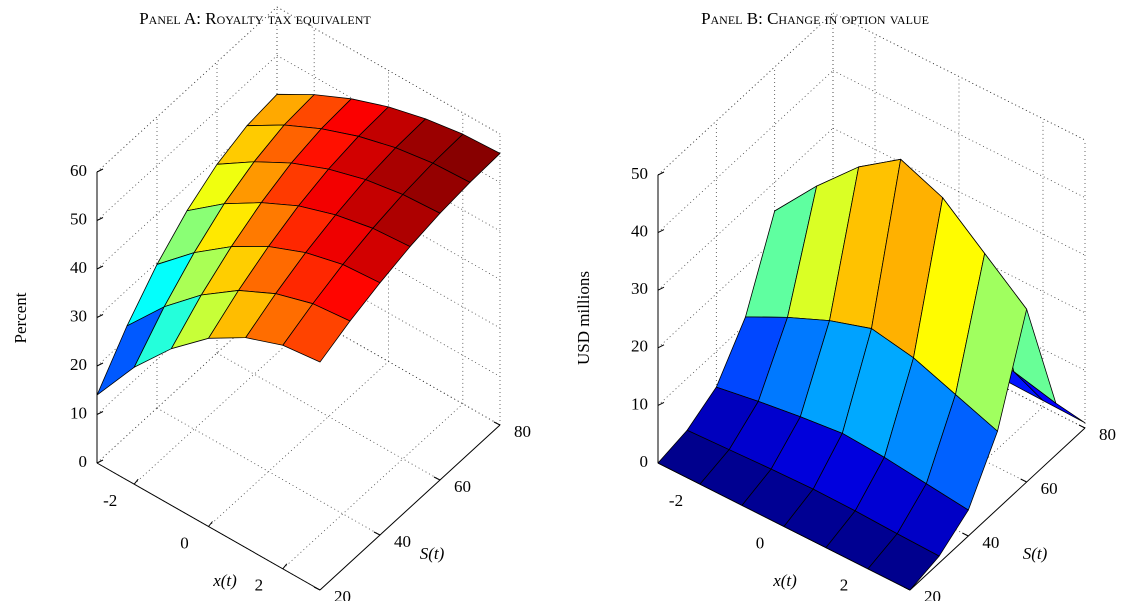  Describe the element at coordinates (78, 170) in the screenshot. I see `z-tick-label: 60` at that location.